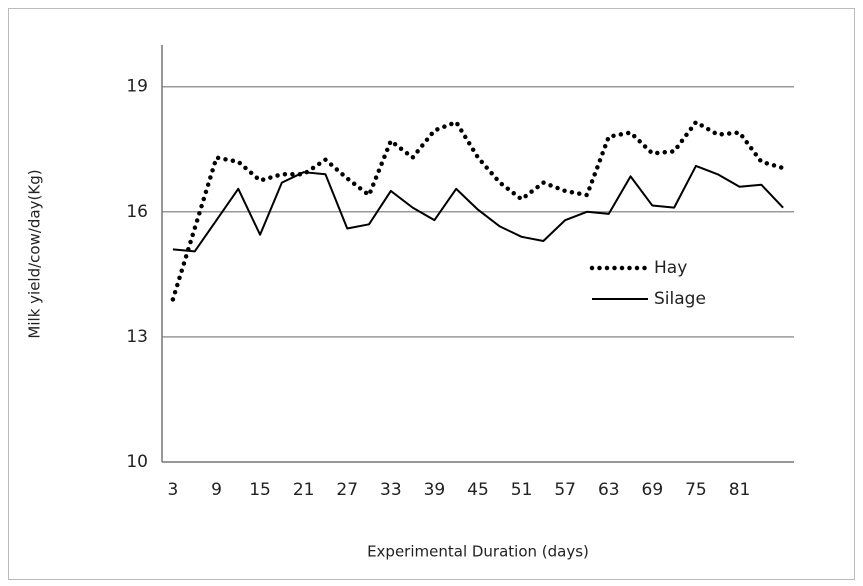 This screenshot has height=586, width=863. I want to click on x-tick-label: 75, so click(696, 490).